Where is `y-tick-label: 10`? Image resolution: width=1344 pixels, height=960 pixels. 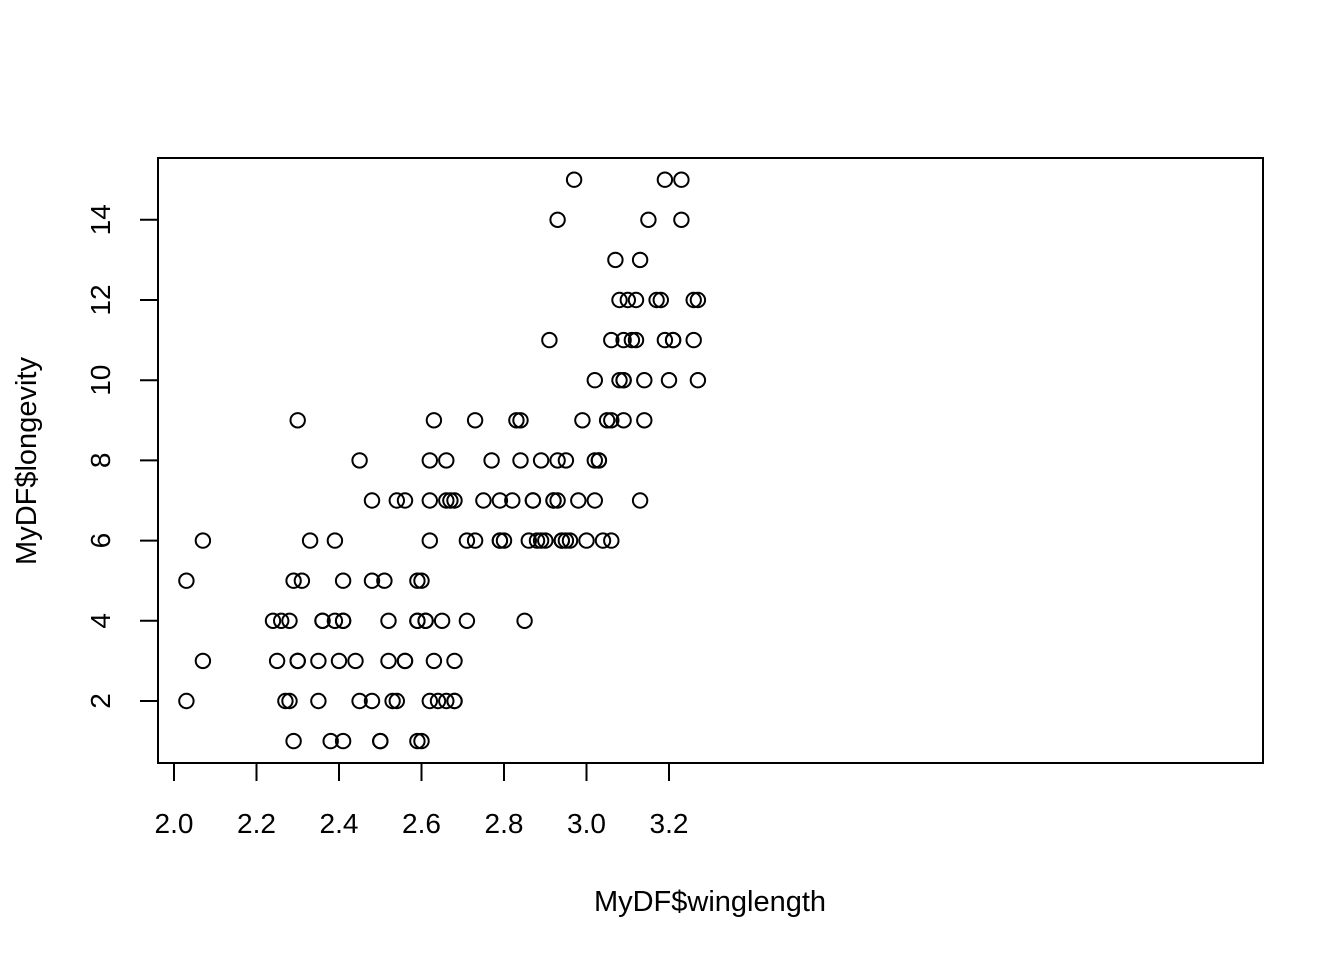 y-tick-label: 10 is located at coordinates (100, 380).